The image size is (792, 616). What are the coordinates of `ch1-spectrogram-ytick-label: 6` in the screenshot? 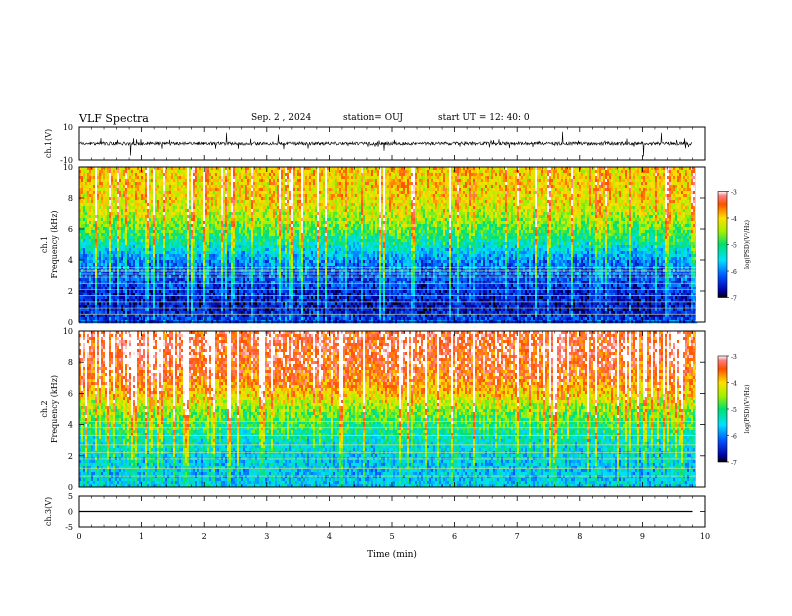 It's located at (70, 229).